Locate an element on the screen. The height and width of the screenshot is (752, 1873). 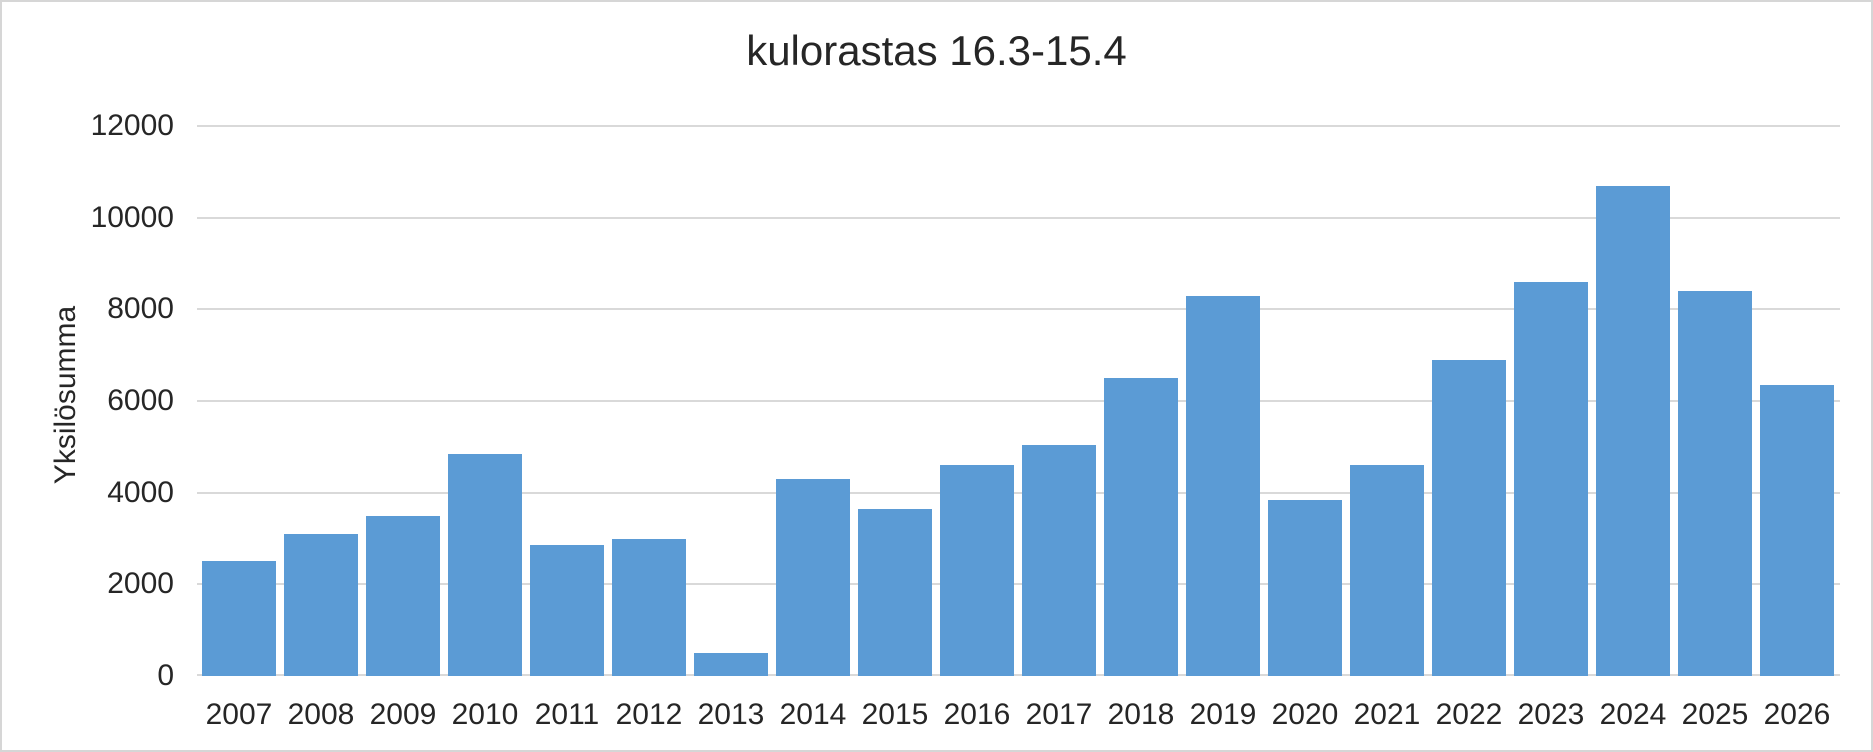
x-tick-label: 2022 is located at coordinates (1469, 714).